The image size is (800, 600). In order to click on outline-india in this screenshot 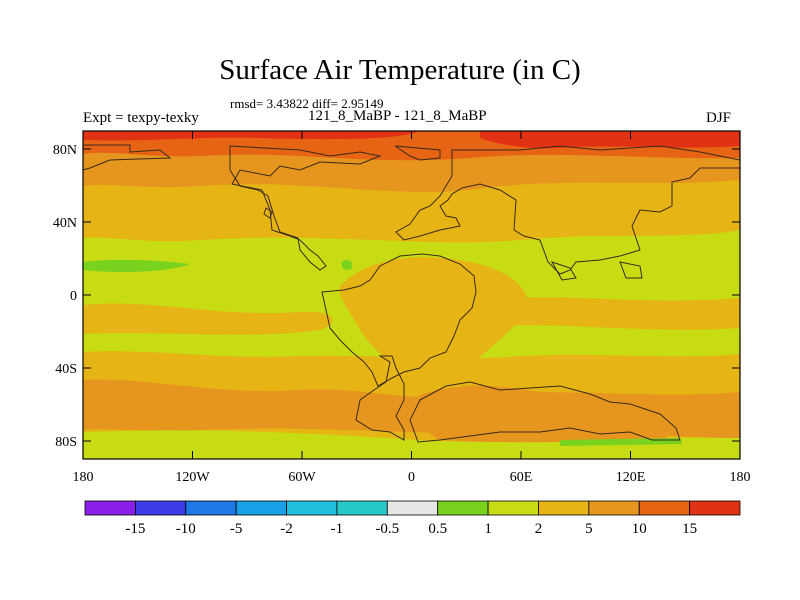, I will do `click(631, 270)`.